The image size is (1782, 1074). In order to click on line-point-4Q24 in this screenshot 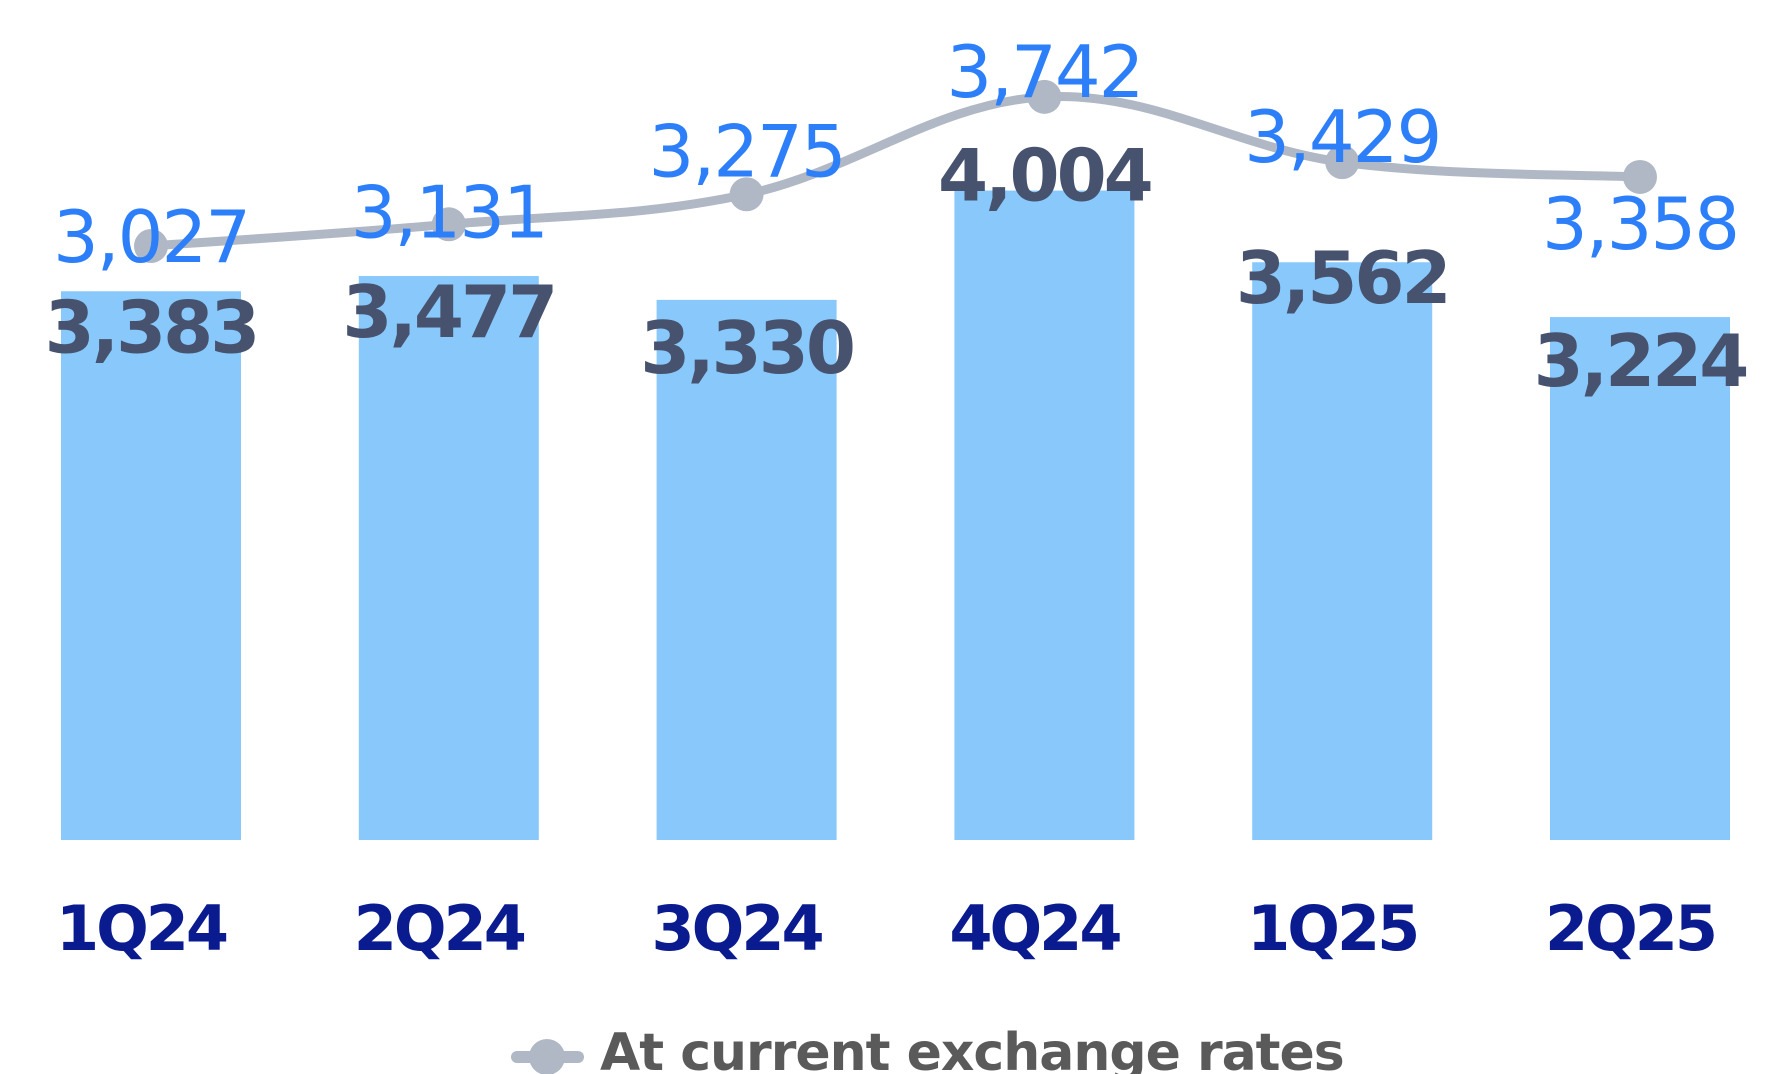, I will do `click(1044, 96)`.